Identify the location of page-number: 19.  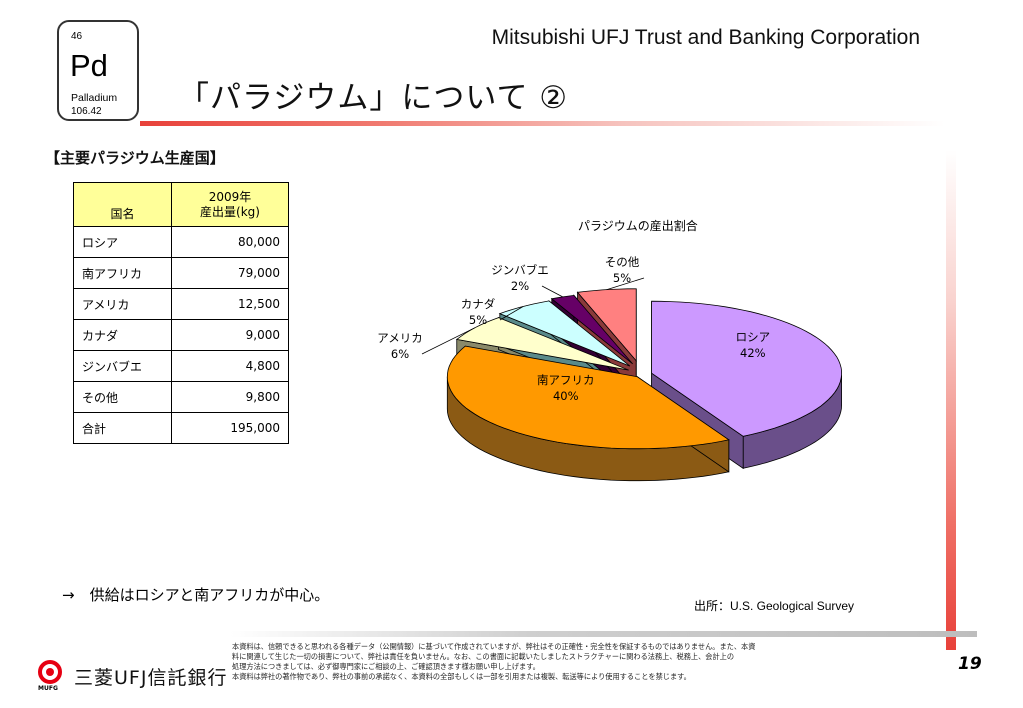
(970, 664).